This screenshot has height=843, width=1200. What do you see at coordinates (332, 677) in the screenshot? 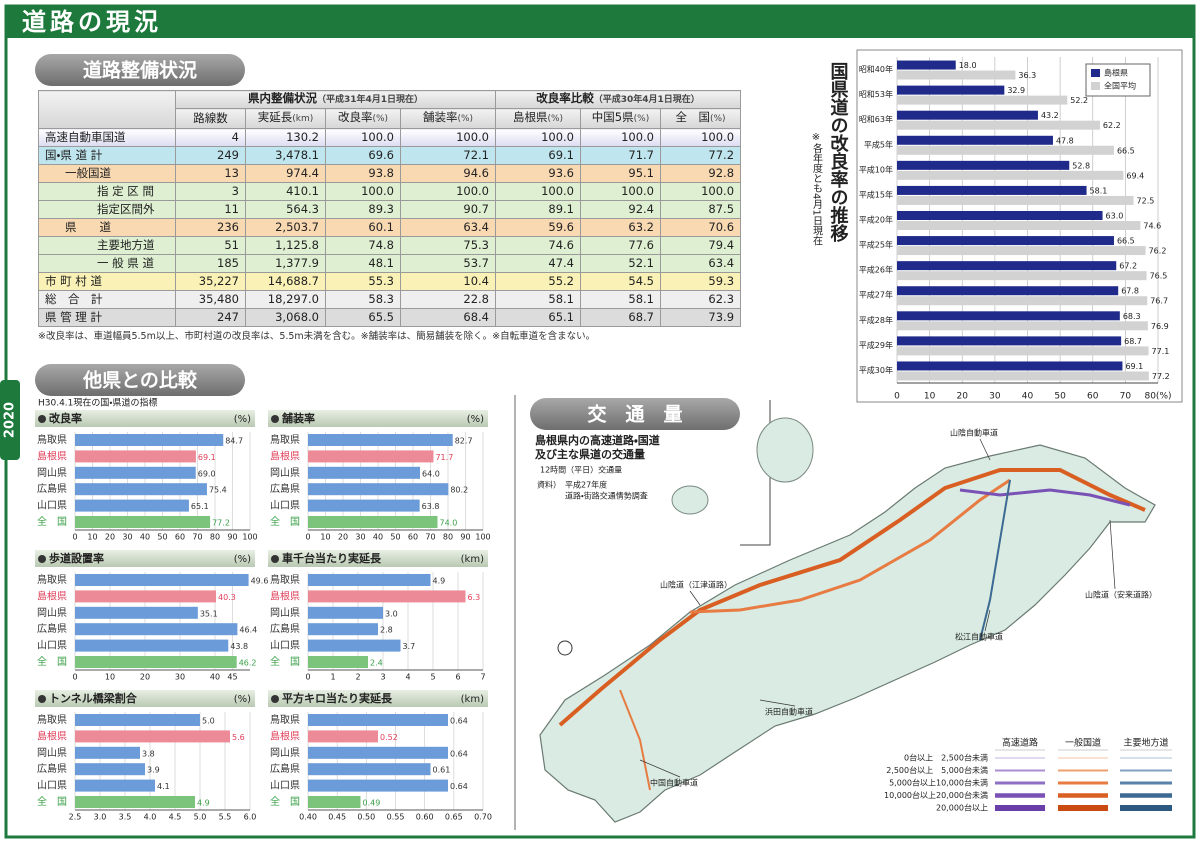
I see `x-tick-label: 1` at bounding box center [332, 677].